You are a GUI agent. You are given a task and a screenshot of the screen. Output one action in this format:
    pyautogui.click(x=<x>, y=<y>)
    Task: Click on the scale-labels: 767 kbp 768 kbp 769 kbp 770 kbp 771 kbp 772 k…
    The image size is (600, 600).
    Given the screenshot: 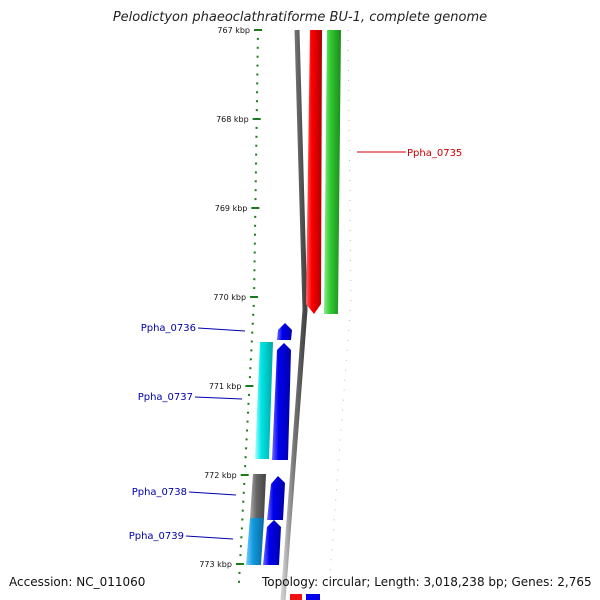 What is the action you would take?
    pyautogui.click(x=224, y=297)
    